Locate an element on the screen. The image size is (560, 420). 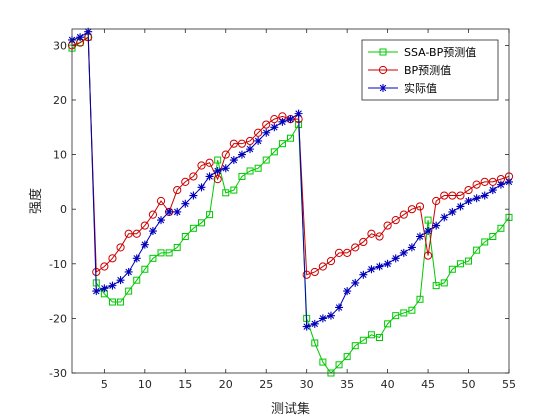
legend-entry: 实际值 is located at coordinates (402, 88).